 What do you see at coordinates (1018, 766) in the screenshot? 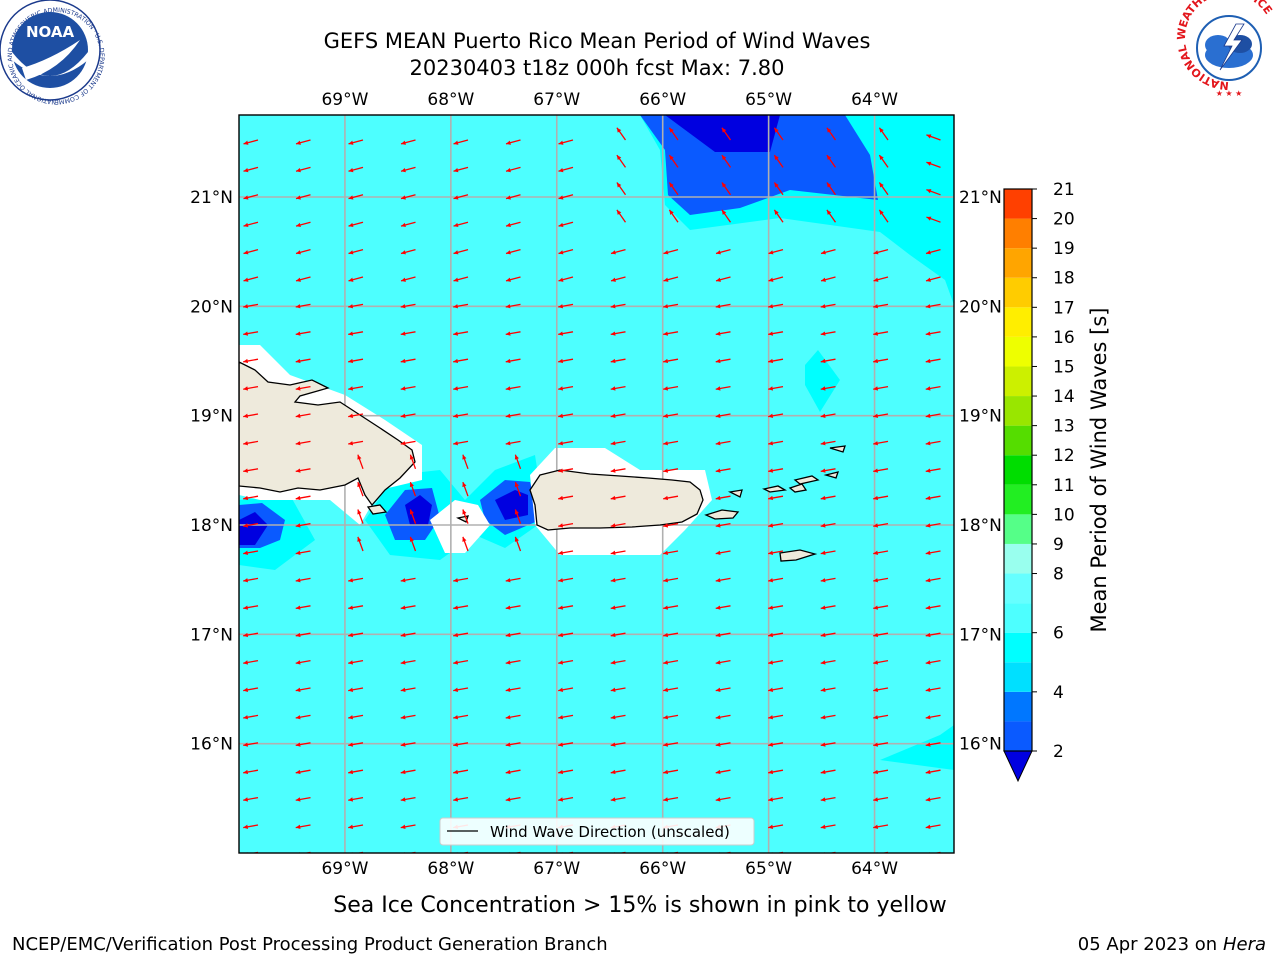
I see `colorbar-extension` at bounding box center [1018, 766].